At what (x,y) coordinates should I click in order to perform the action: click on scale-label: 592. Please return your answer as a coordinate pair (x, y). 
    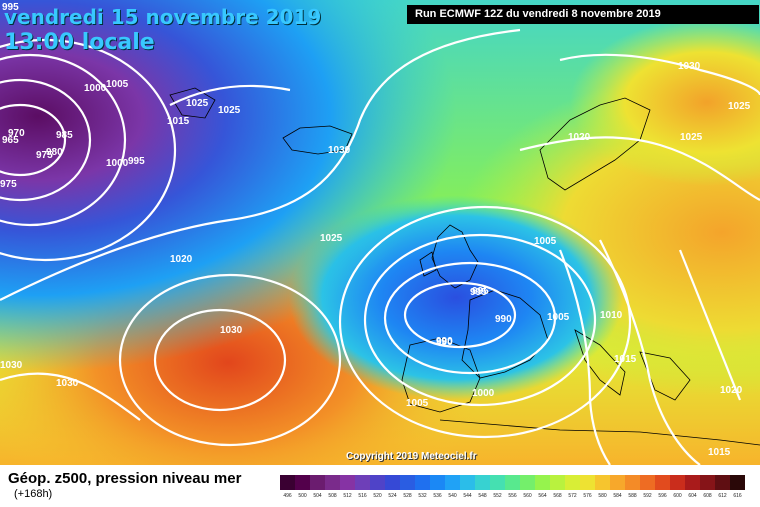
    Looking at the image, I should click on (647, 496).